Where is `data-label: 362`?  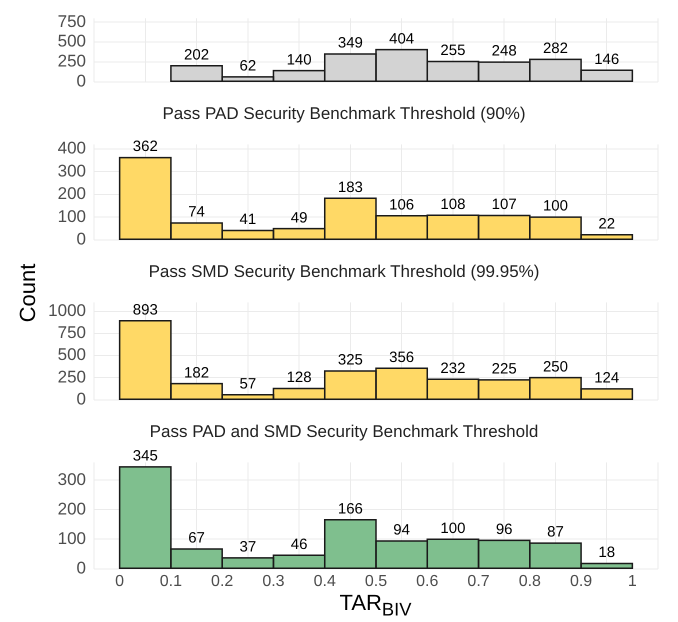 data-label: 362 is located at coordinates (145, 147).